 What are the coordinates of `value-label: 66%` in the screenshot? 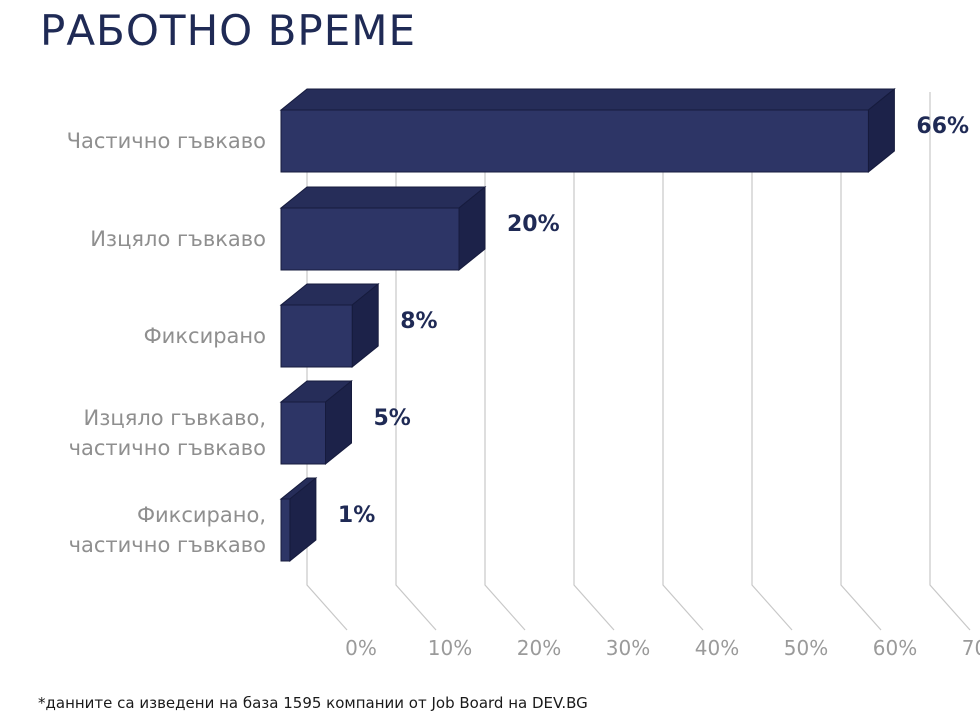 It's located at (942, 126).